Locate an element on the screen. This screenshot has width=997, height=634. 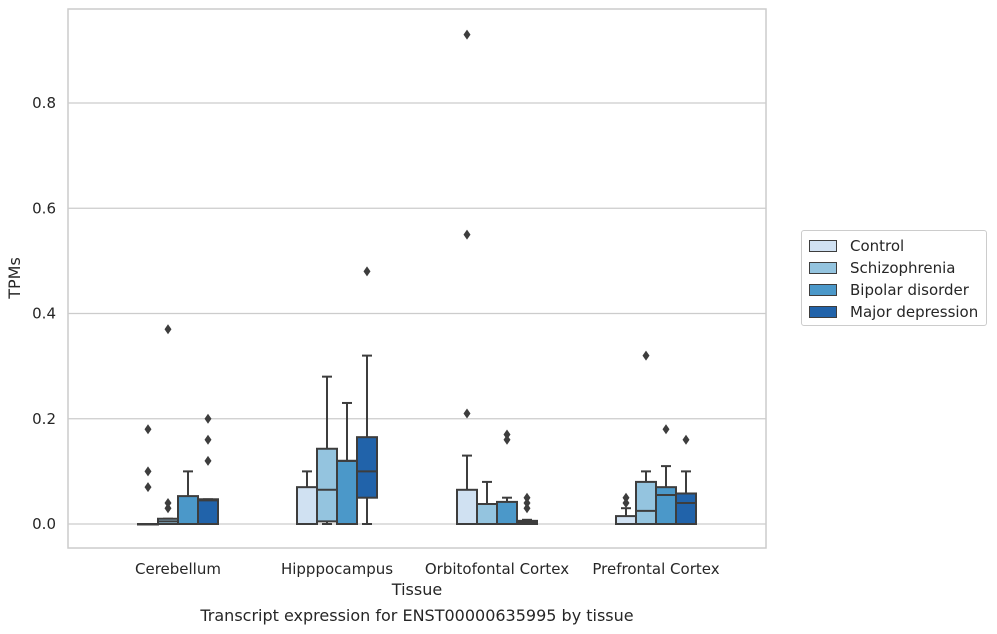
y-axis-label: TPMs is located at coordinates (14, 278).